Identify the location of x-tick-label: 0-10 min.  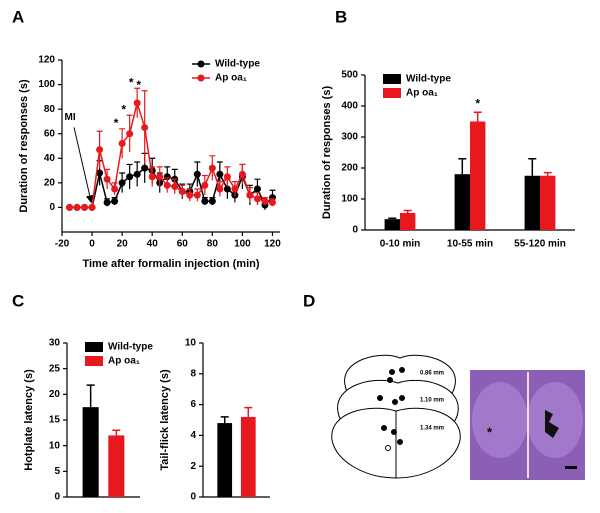
(400, 244).